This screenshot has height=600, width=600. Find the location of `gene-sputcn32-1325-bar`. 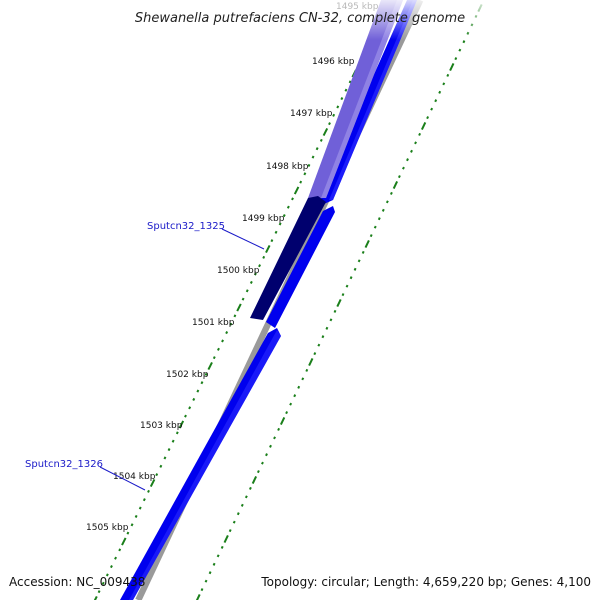

gene-sputcn32-1325-bar is located at coordinates (288, 258).